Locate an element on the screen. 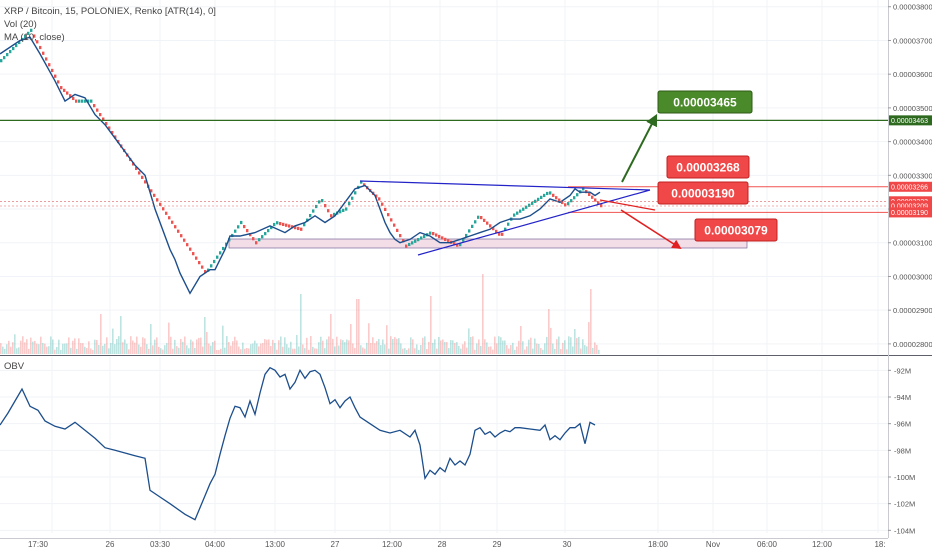  triangle-upper-line is located at coordinates (505, 185).